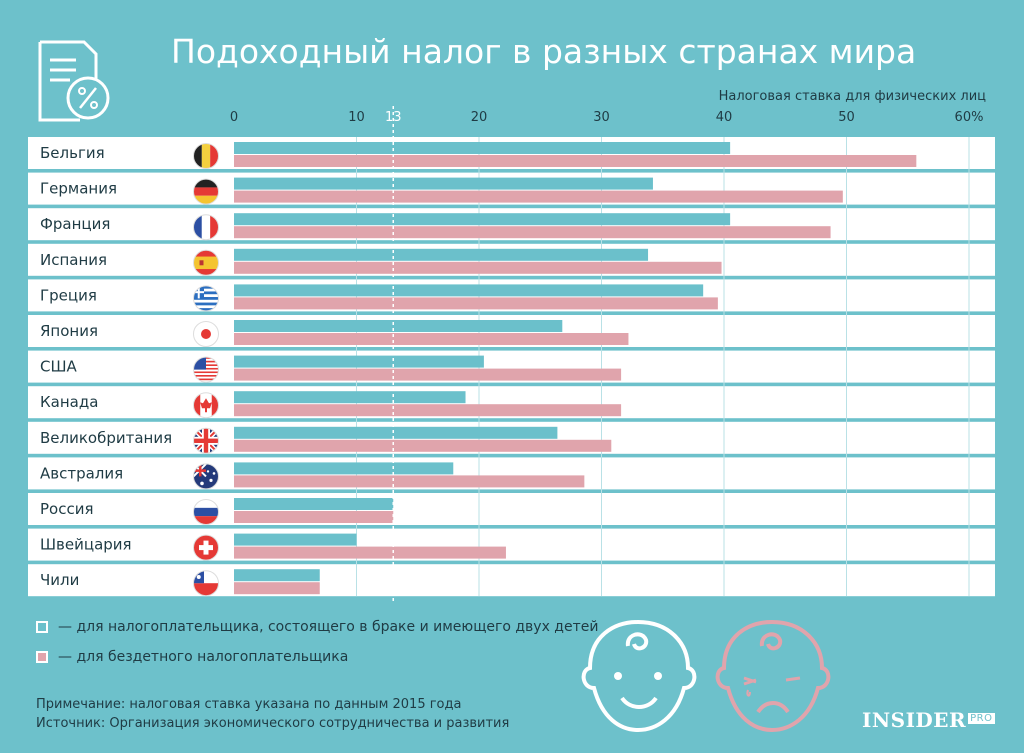  Describe the element at coordinates (479, 117) in the screenshot. I see `tick-label: 20` at that location.